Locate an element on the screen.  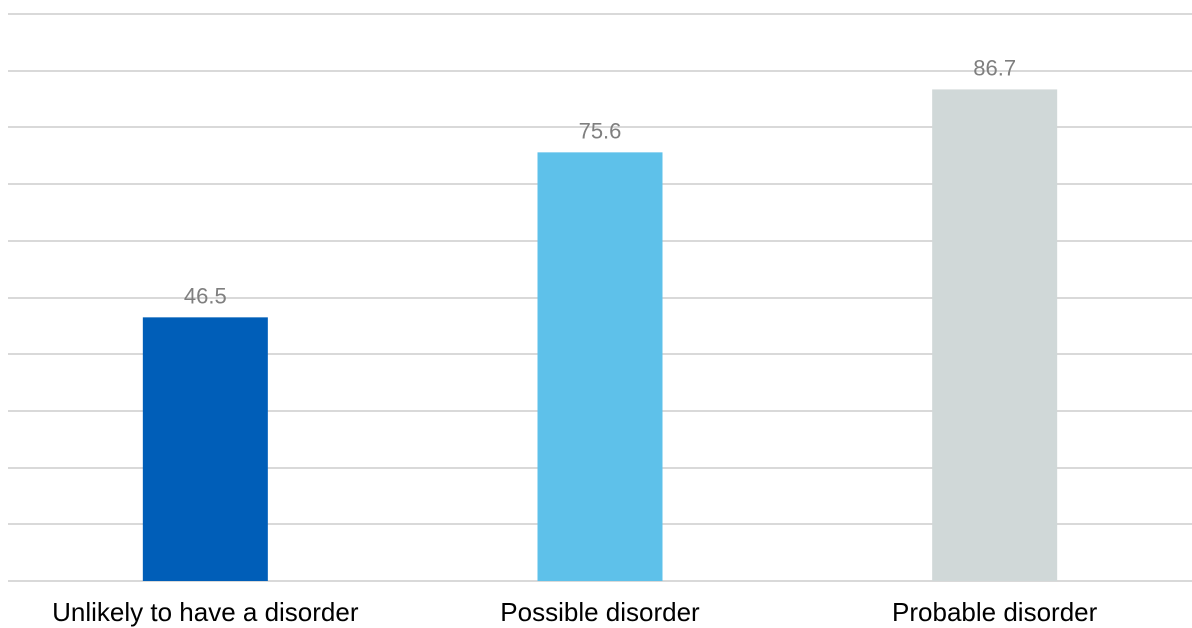
x-tick-label-1: Unlikely to have a disorder is located at coordinates (205, 612).